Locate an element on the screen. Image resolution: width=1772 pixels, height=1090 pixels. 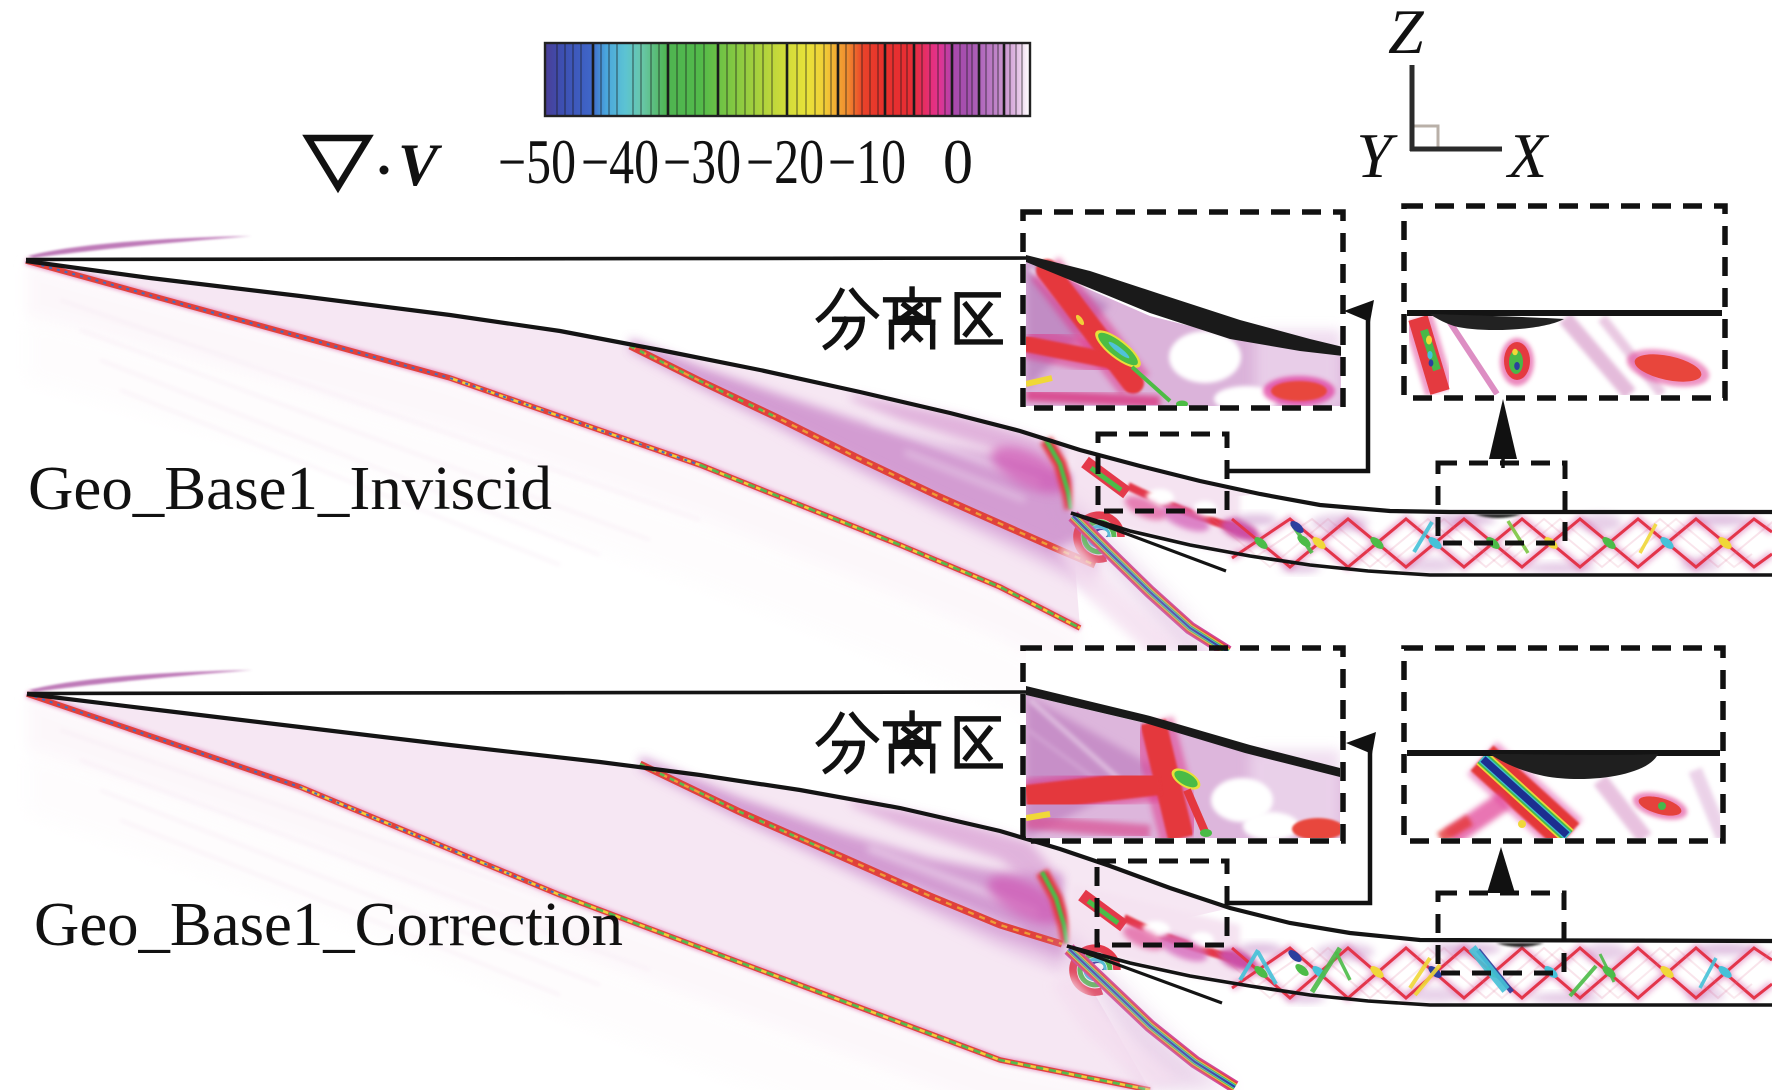
svg-text: Z is located at coordinates (1406, 33).